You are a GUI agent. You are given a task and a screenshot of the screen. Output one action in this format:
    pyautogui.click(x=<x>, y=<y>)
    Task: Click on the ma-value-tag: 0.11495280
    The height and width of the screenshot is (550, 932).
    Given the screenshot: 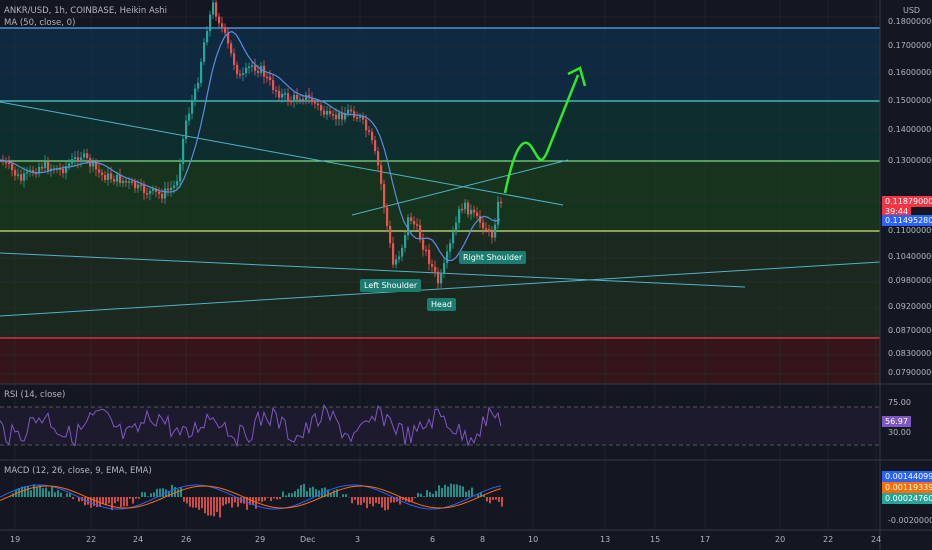 What is the action you would take?
    pyautogui.click(x=907, y=220)
    